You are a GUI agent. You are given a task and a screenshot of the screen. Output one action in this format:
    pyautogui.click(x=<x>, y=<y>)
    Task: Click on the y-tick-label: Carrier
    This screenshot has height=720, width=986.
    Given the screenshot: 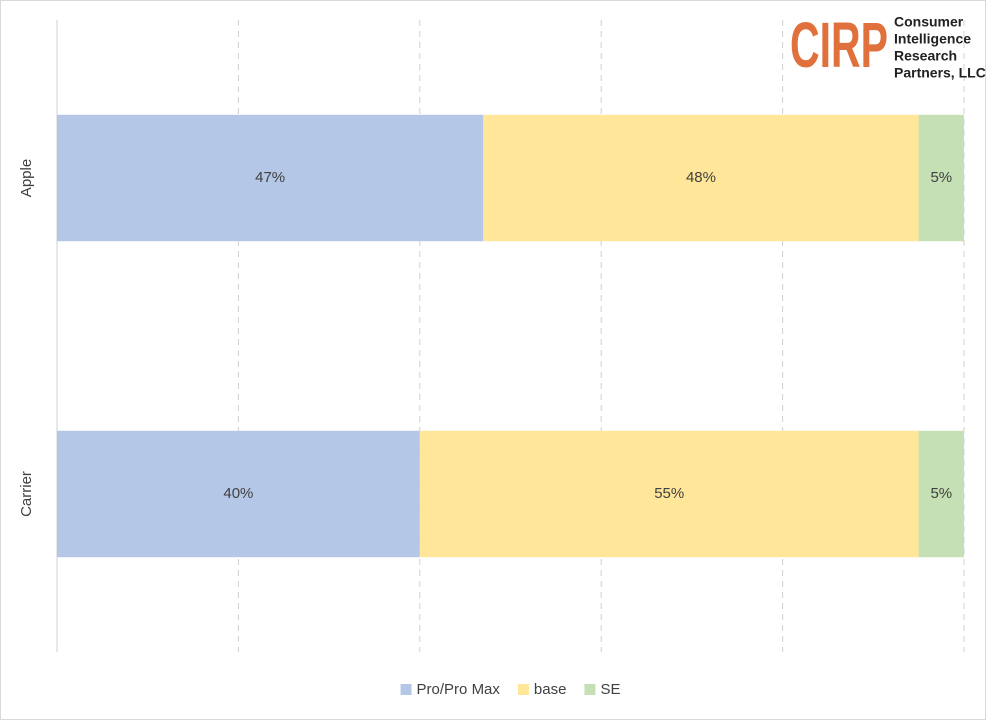 What is the action you would take?
    pyautogui.click(x=26, y=494)
    